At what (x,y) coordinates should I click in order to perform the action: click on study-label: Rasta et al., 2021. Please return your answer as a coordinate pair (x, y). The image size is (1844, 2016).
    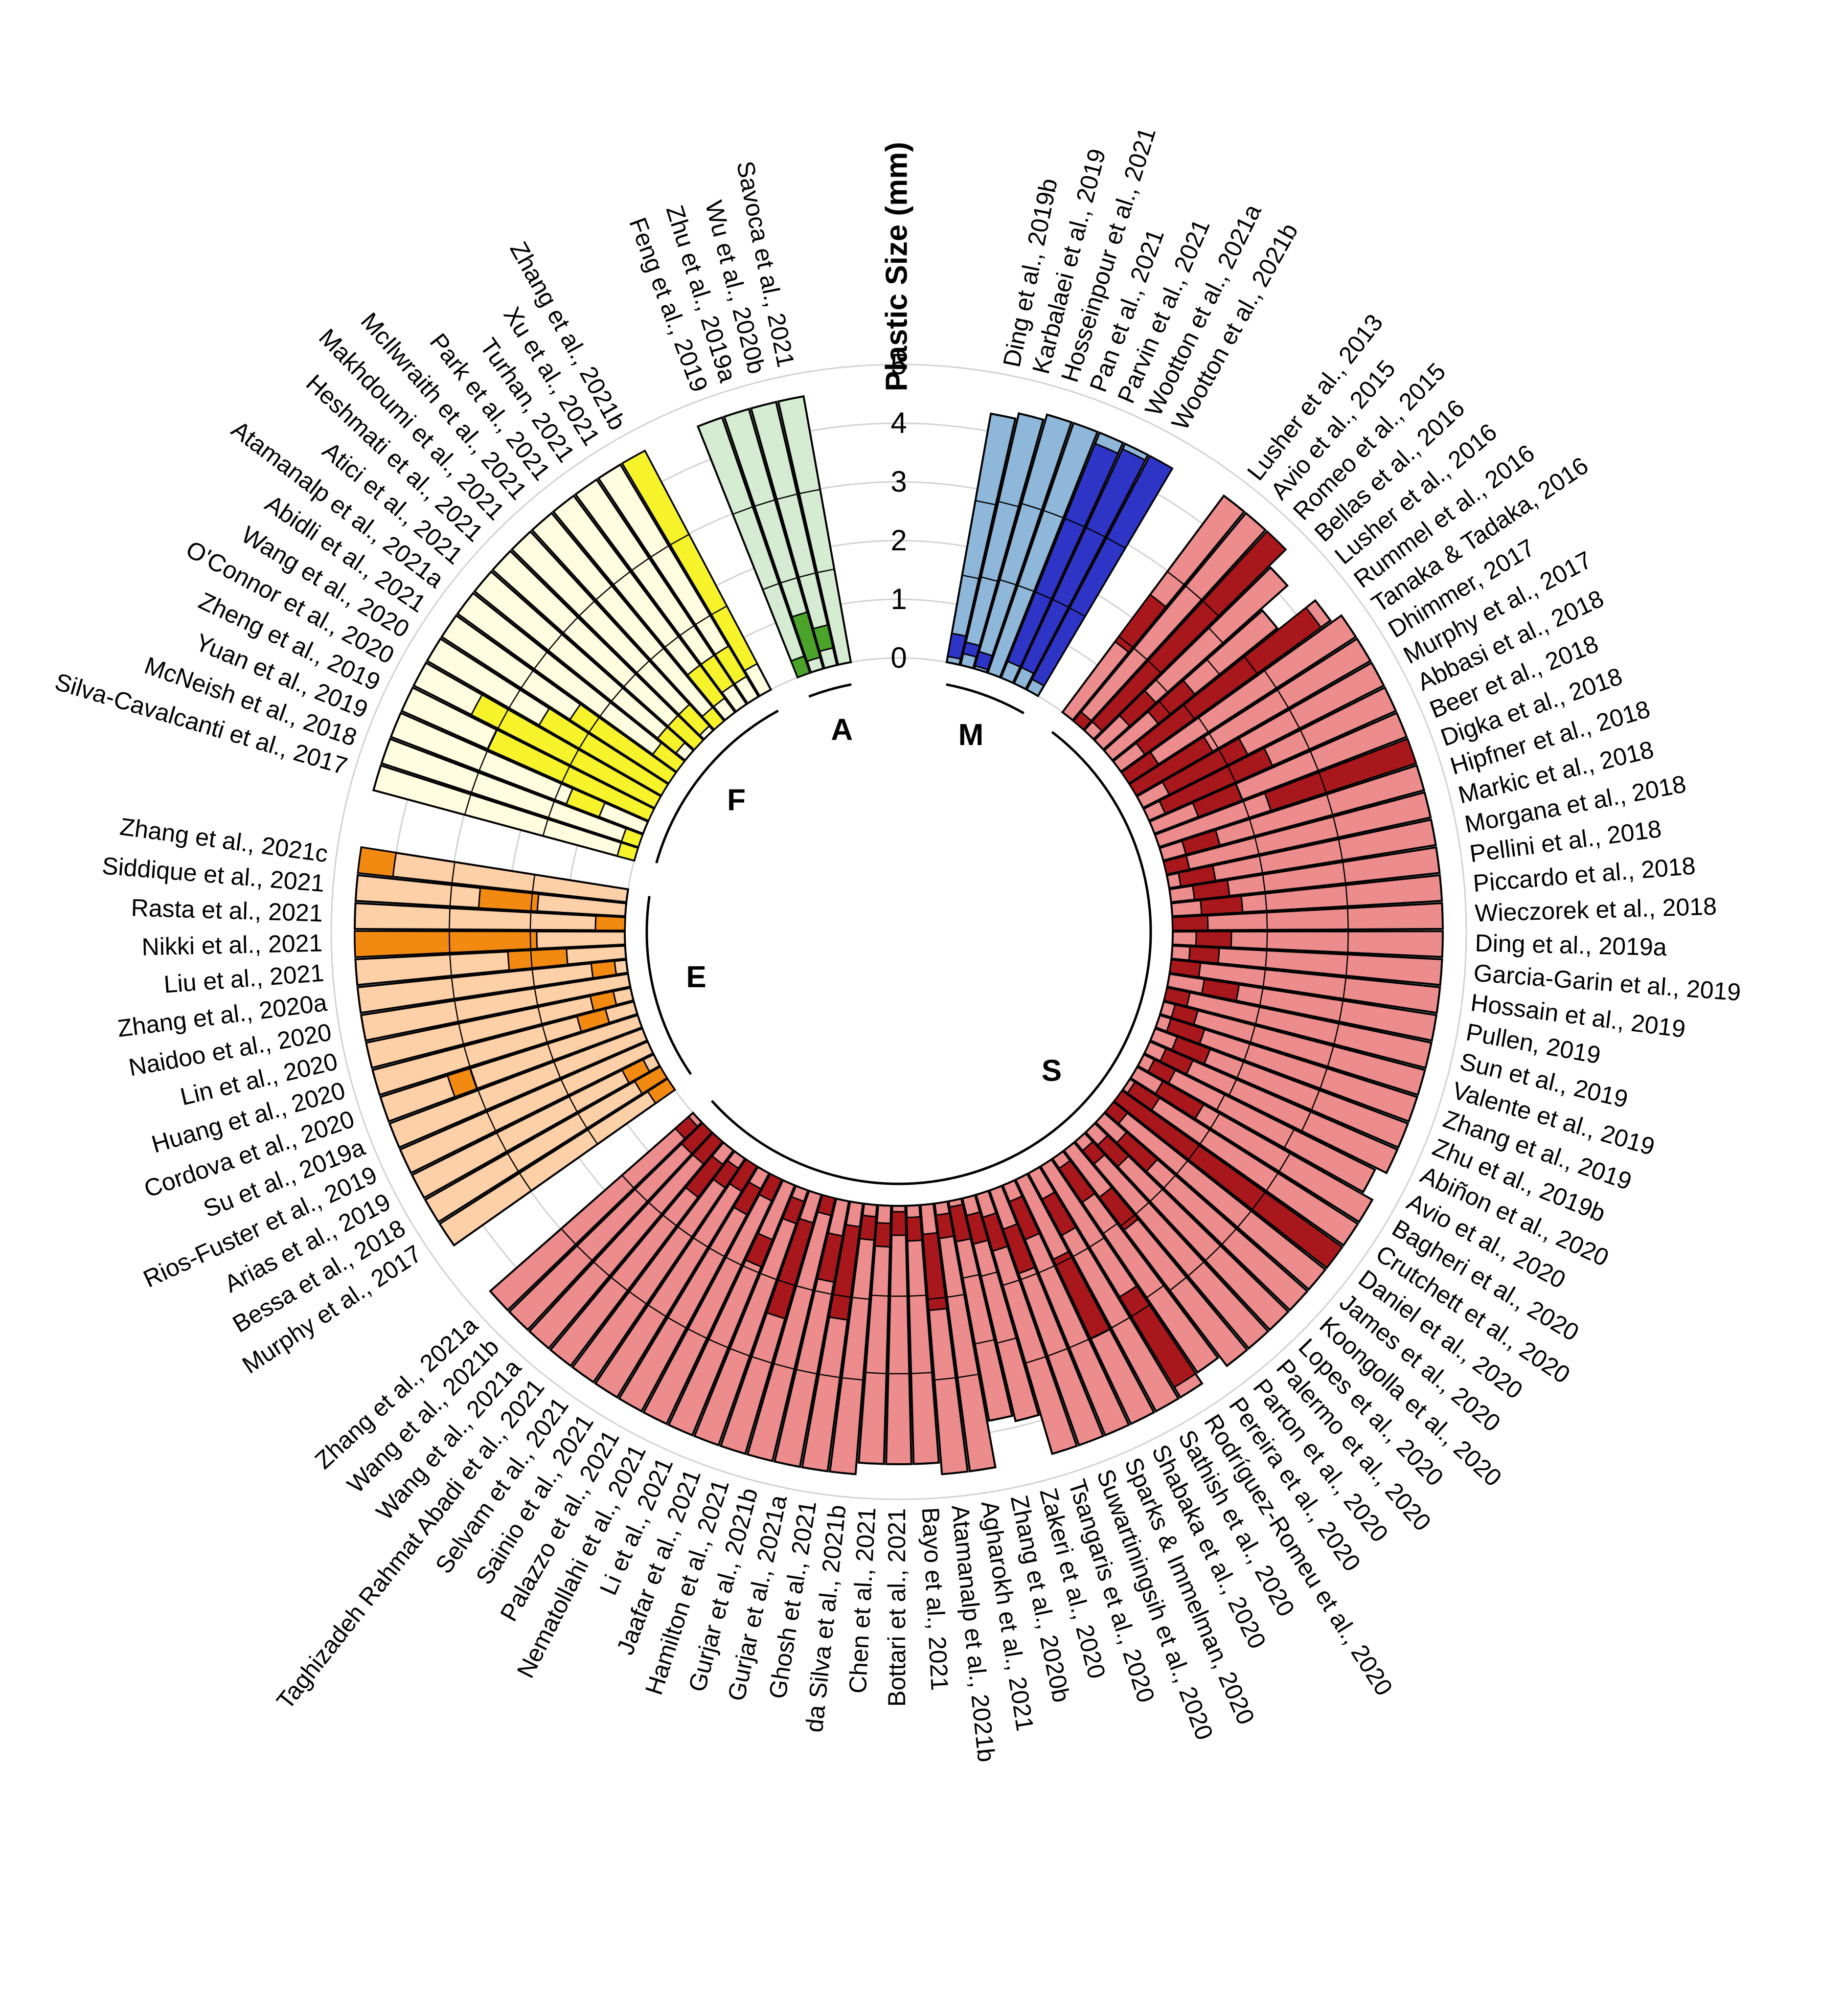
    Looking at the image, I should click on (227, 910).